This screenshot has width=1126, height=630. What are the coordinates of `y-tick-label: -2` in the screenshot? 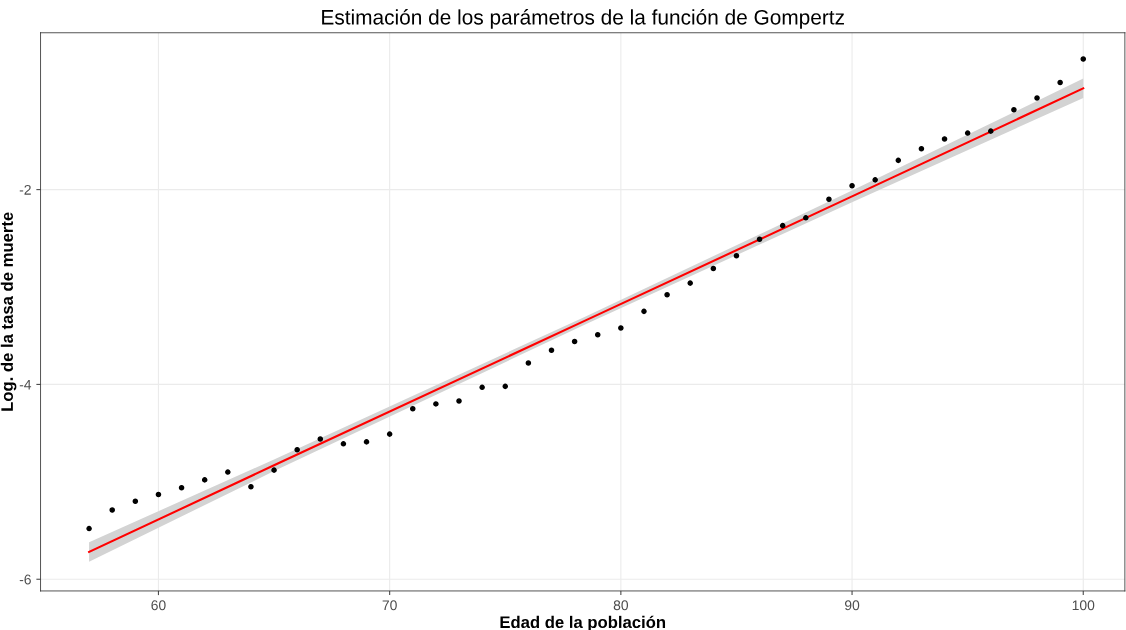 It's located at (25, 189).